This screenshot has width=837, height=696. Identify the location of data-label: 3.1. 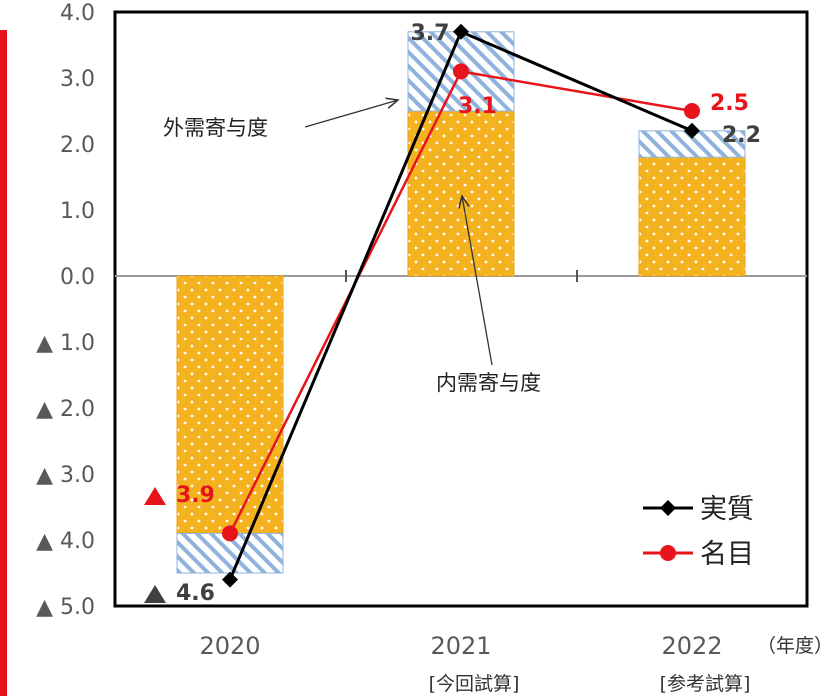
(477, 106).